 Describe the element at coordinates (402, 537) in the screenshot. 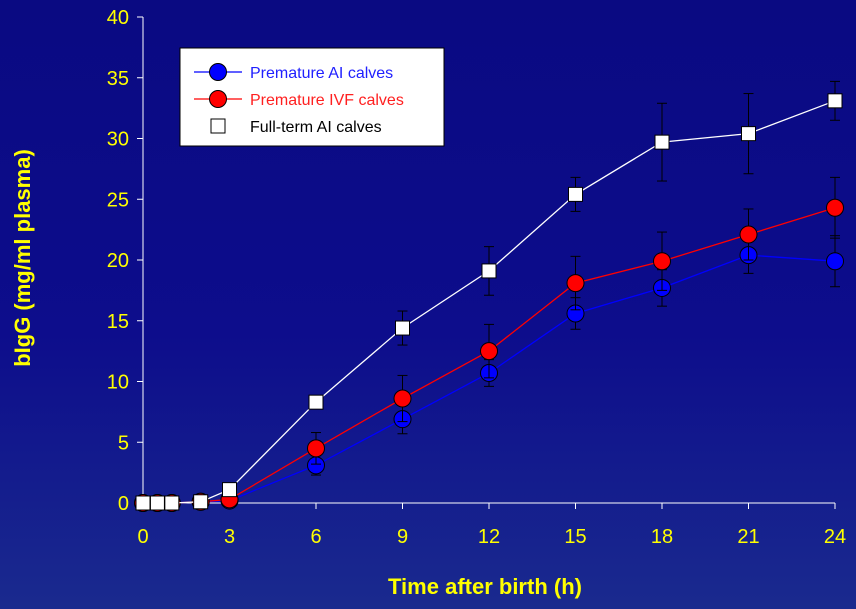

I see `x-tick-label: 9` at that location.